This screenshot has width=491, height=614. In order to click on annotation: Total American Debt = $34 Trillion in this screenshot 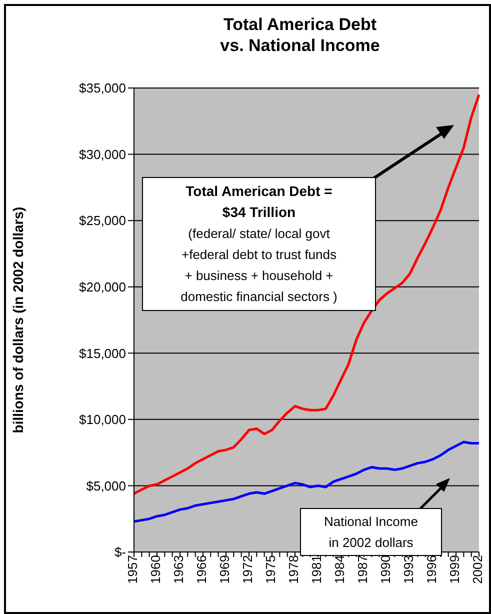, I will do `click(259, 202)`.